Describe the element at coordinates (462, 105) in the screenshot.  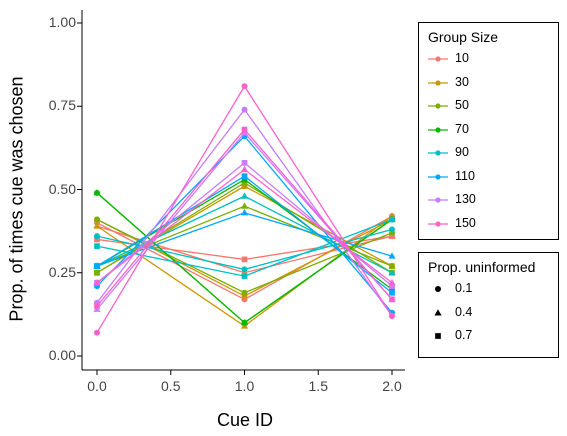
I see `legend-label: 50` at that location.